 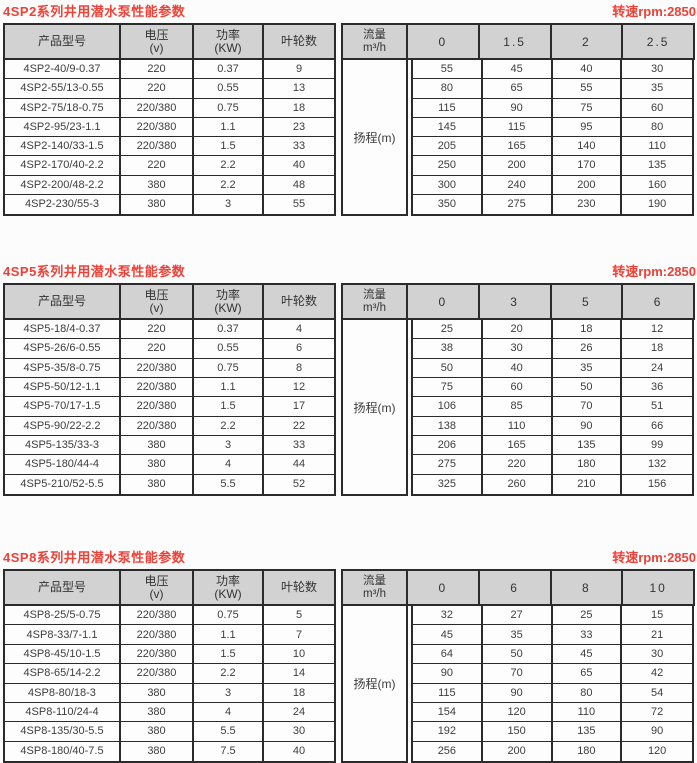 I want to click on head-value-cell: 55, so click(x=587, y=89).